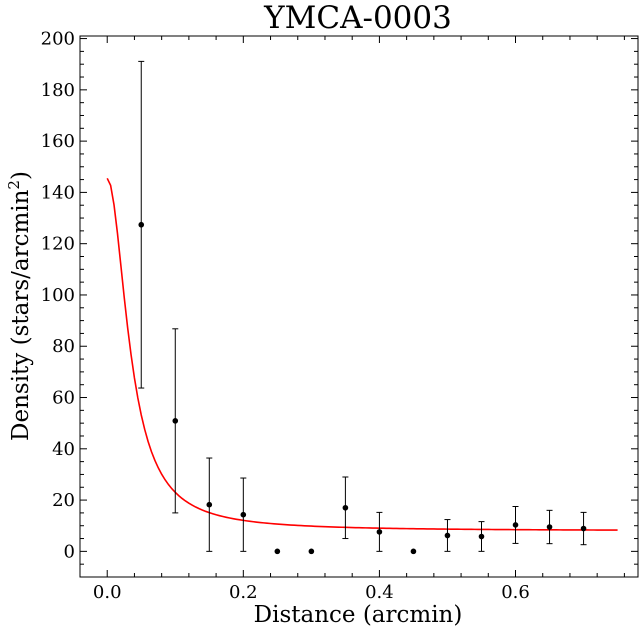 The width and height of the screenshot is (644, 633). Describe the element at coordinates (58, 90) in the screenshot. I see `y-tick-label: 180` at that location.